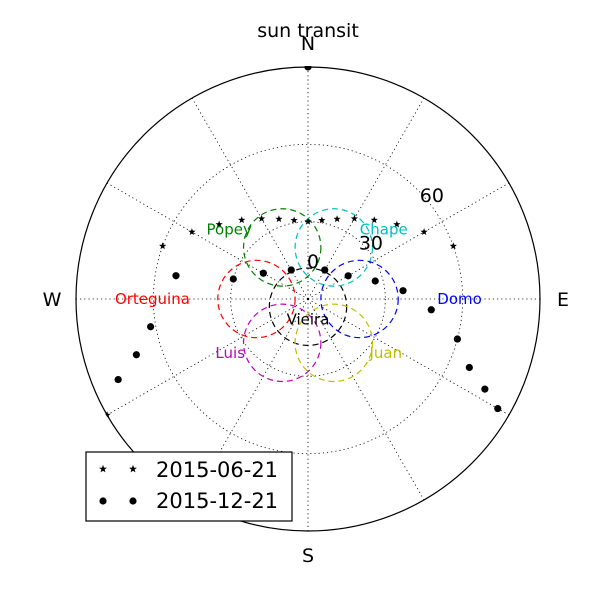  Describe the element at coordinates (217, 470) in the screenshot. I see `legend-label-series-1: 2015-06-21` at that location.